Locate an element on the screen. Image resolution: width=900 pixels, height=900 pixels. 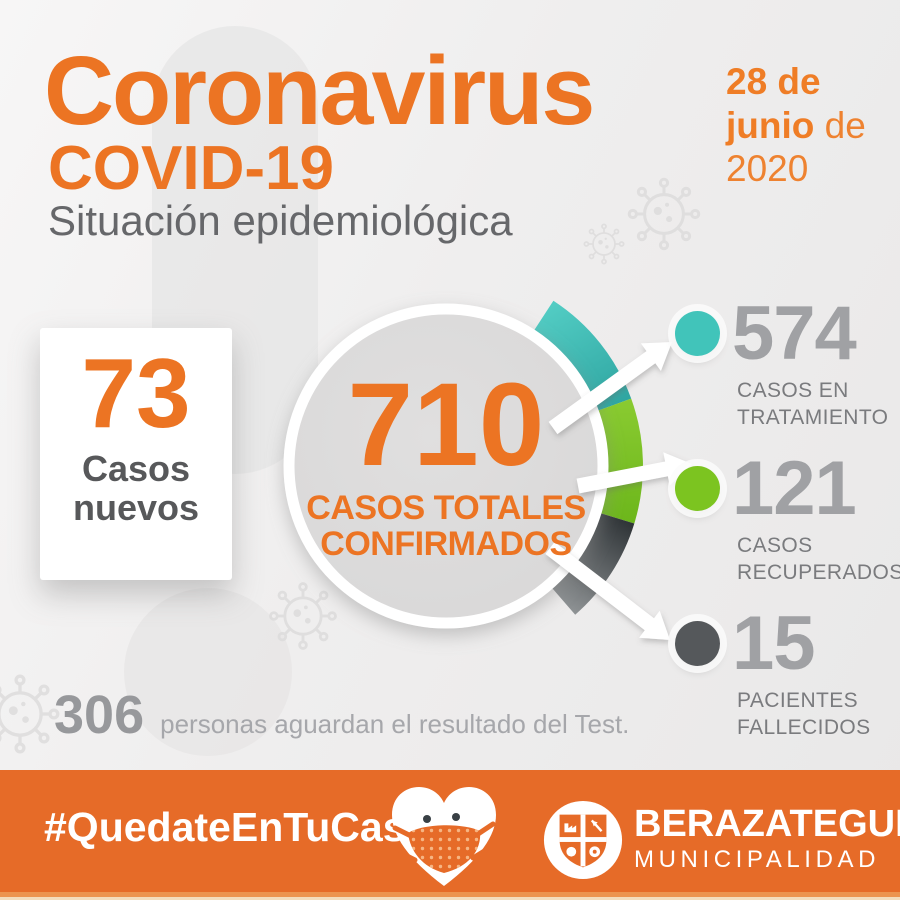
stat-value-tratamiento: 574 is located at coordinates (794, 333).